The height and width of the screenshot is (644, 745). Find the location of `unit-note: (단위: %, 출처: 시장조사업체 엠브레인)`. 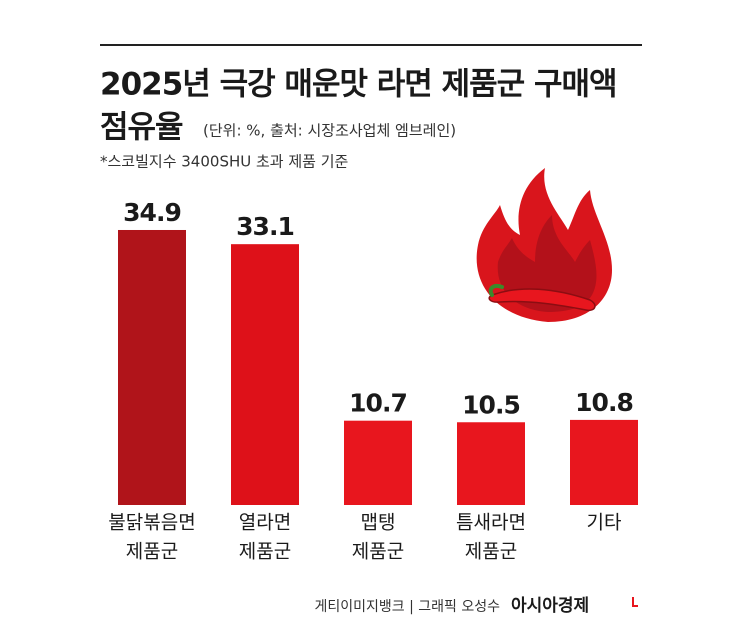

unit-note: (단위: %, 출처: 시장조사업체 엠브레인) is located at coordinates (329, 131).